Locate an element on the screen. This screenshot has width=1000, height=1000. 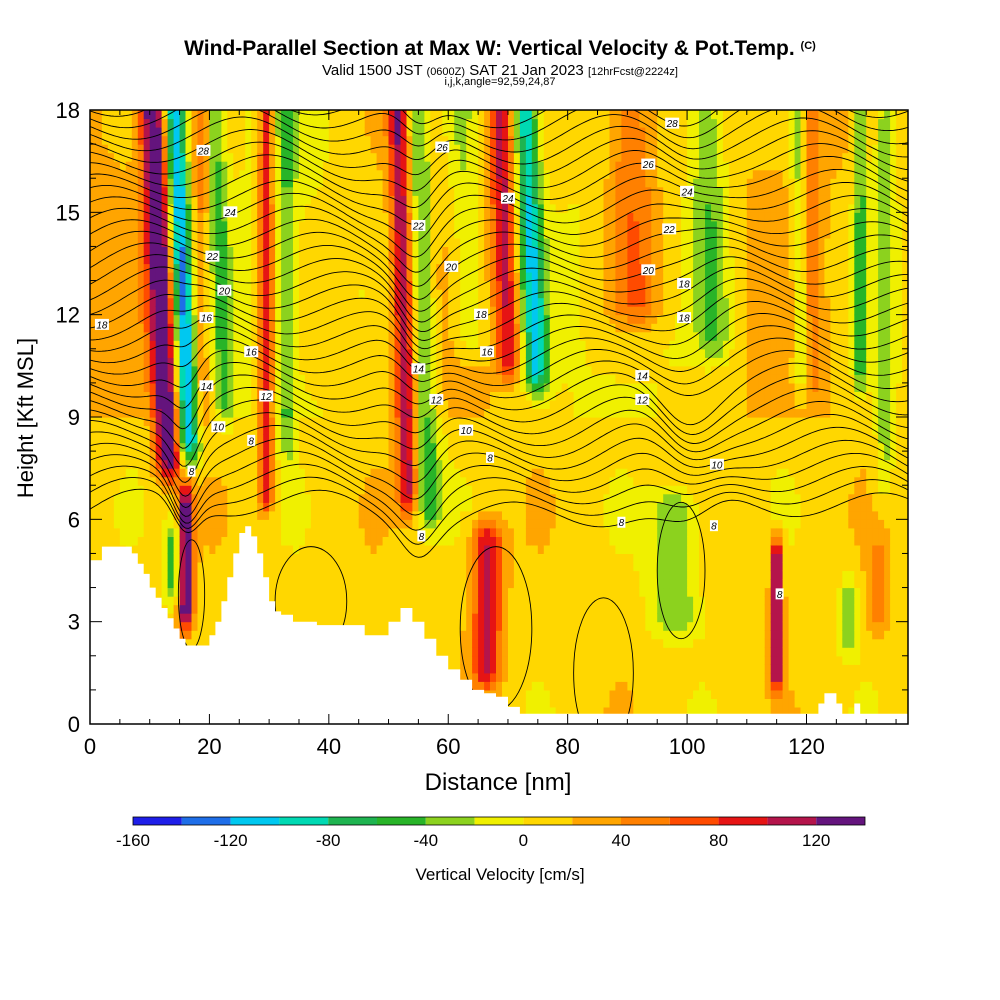
contour-label: 26 is located at coordinates (442, 148).